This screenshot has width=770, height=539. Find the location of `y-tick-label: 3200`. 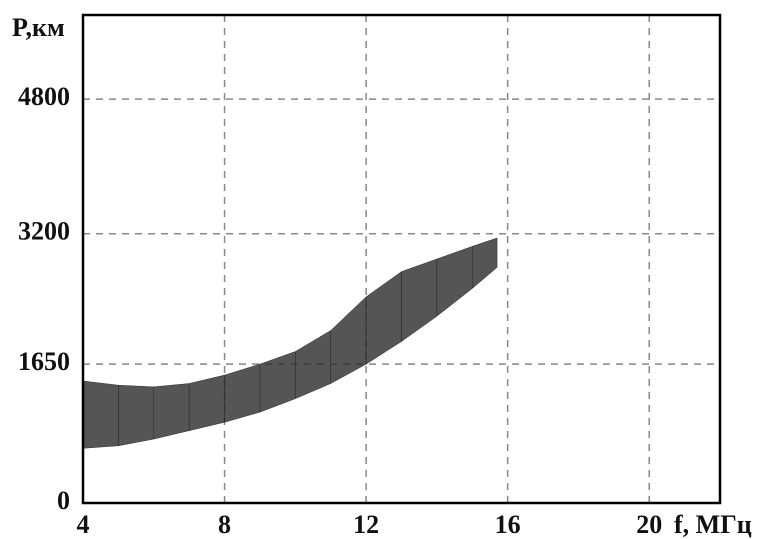

y-tick-label: 3200 is located at coordinates (44, 231).